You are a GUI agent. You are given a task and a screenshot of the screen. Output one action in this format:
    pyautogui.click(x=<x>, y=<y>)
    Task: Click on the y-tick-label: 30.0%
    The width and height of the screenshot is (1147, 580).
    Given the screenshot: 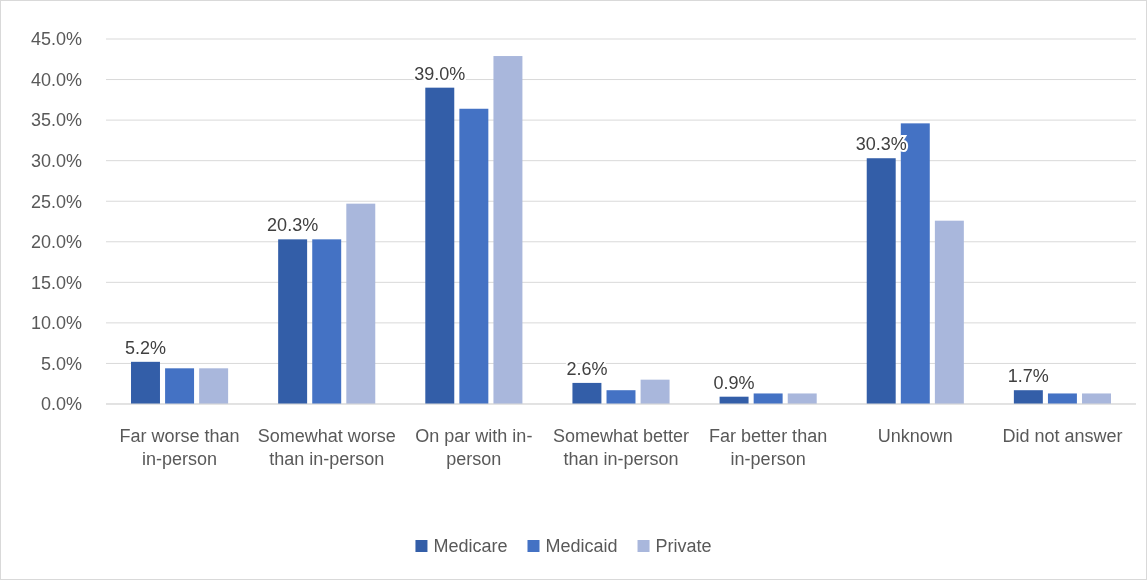 What is the action you would take?
    pyautogui.click(x=56, y=160)
    